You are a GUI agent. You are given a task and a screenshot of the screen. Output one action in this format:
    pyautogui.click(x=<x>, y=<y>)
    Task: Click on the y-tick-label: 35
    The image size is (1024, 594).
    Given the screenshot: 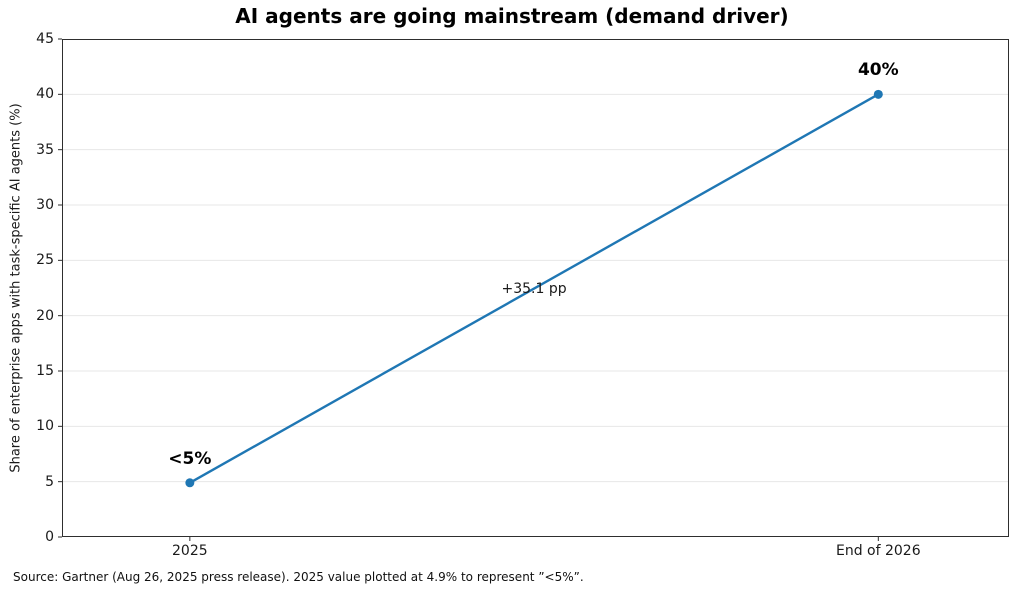 What is the action you would take?
    pyautogui.click(x=45, y=149)
    